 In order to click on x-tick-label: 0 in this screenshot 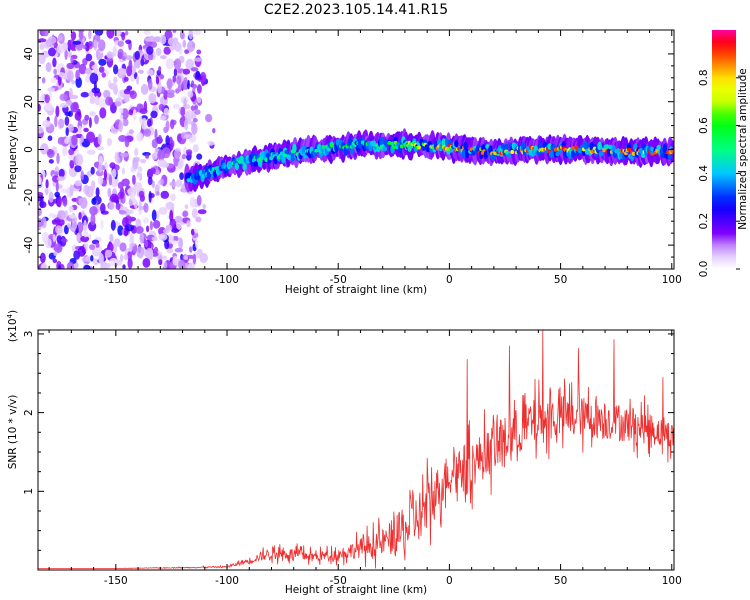, I will do `click(449, 581)`.